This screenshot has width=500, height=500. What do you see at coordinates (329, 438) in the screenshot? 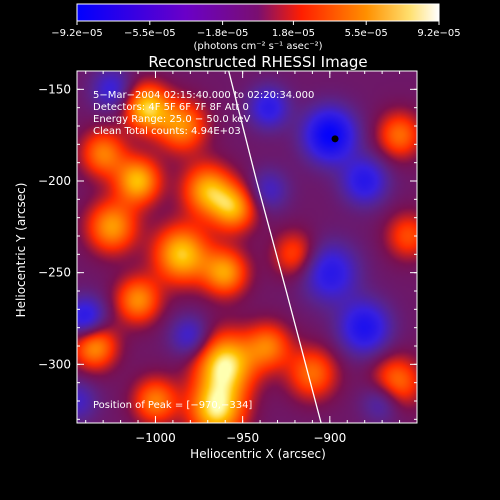
I see `x-tick-label: −900` at bounding box center [329, 438].